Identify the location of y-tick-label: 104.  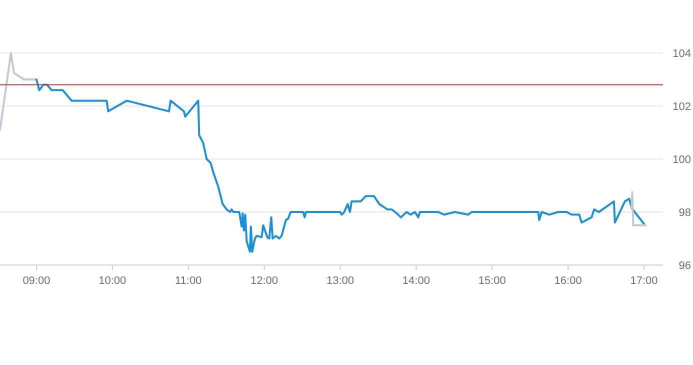
(681, 54).